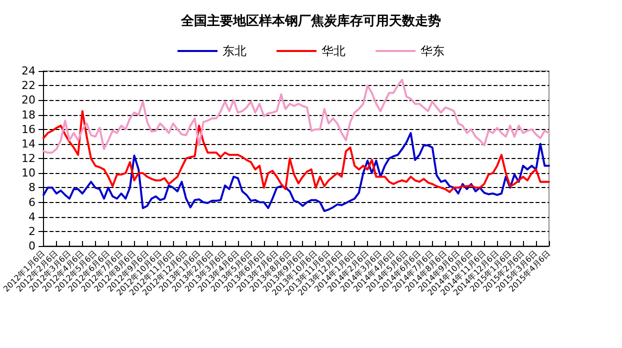  I want to click on y-tick-label: 10, so click(29, 173).